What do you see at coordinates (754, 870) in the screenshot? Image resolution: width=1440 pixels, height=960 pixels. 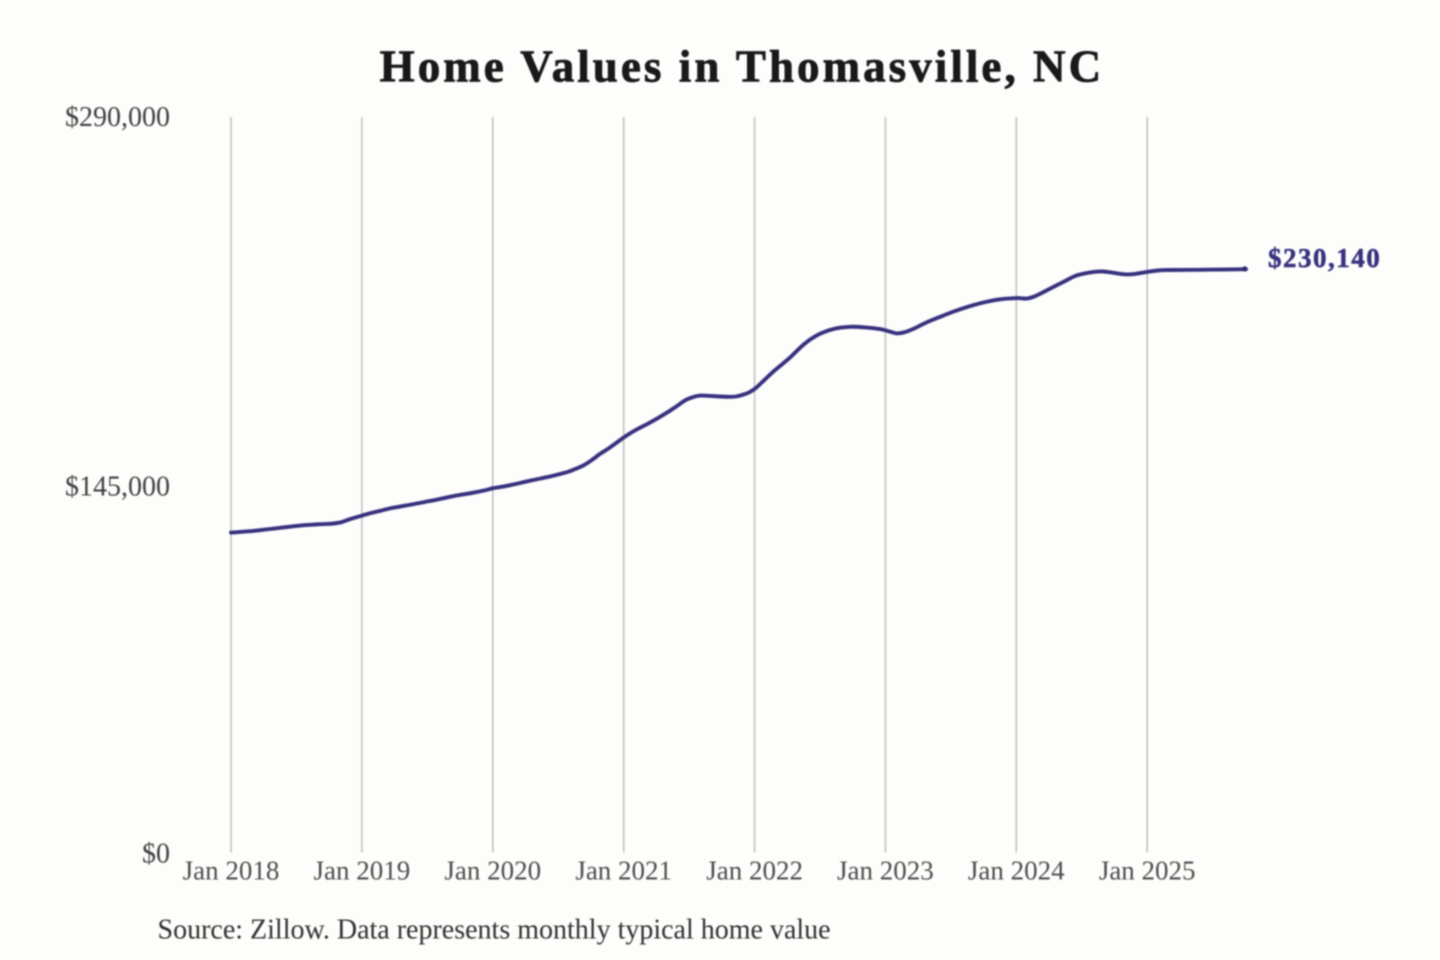 I see `svg-text: Jan 2022` at bounding box center [754, 870].